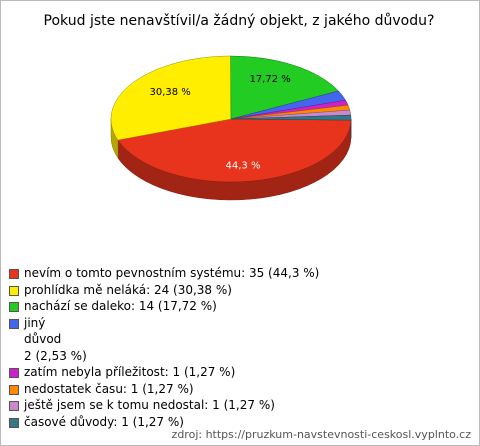 The image size is (480, 446). Describe the element at coordinates (55, 339) in the screenshot. I see `legend-label: jiný důvod 2 (2,53 %)` at that location.